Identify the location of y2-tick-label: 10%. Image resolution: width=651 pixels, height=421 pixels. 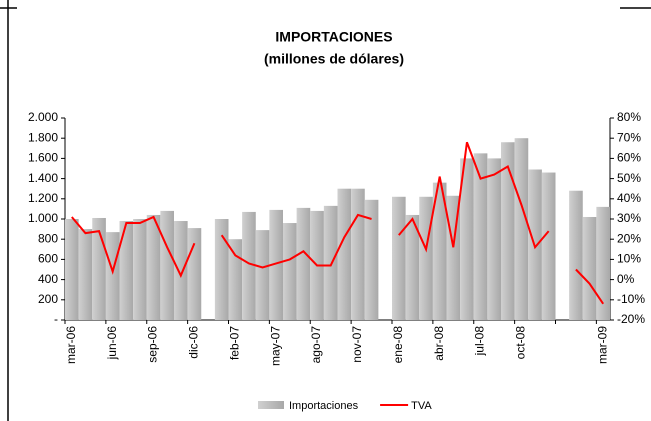
(629, 259).